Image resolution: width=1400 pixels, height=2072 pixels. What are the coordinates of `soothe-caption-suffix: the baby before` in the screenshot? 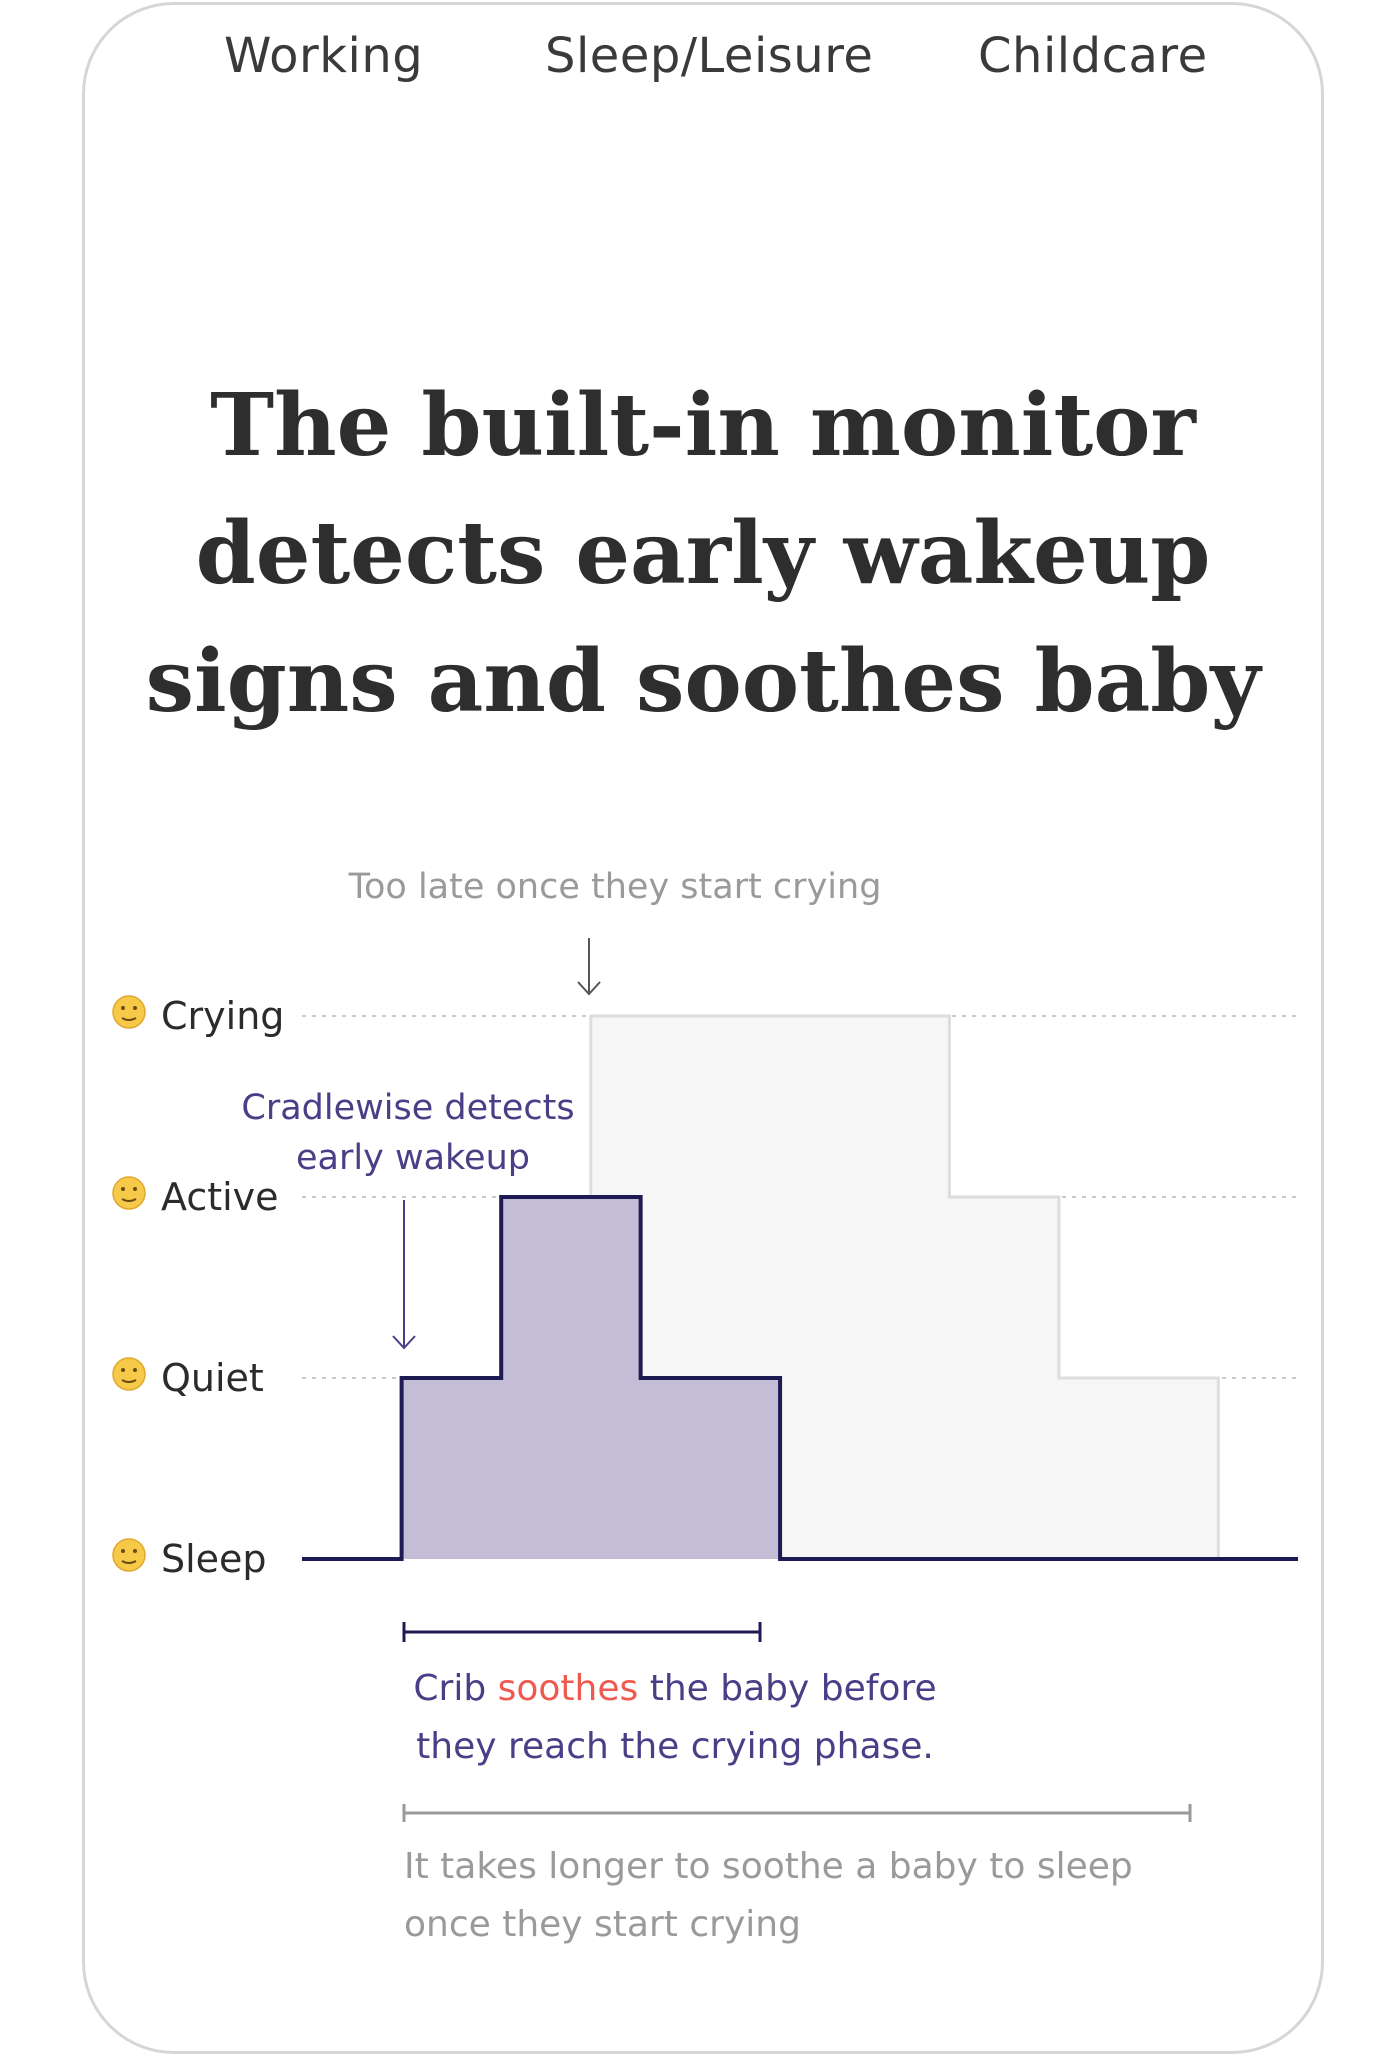 It's located at (787, 1688).